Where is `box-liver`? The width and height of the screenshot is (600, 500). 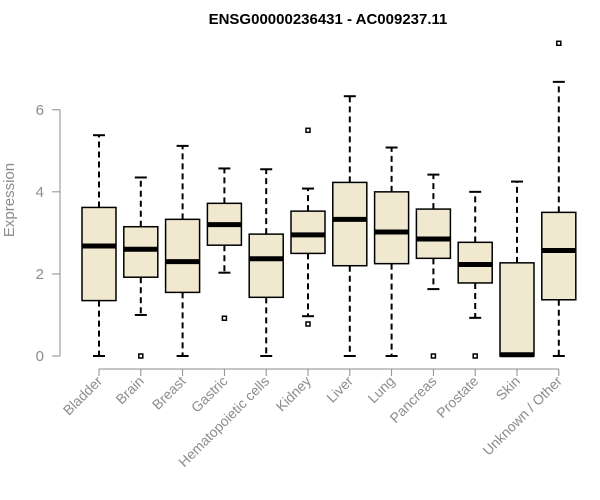 box-liver is located at coordinates (350, 226).